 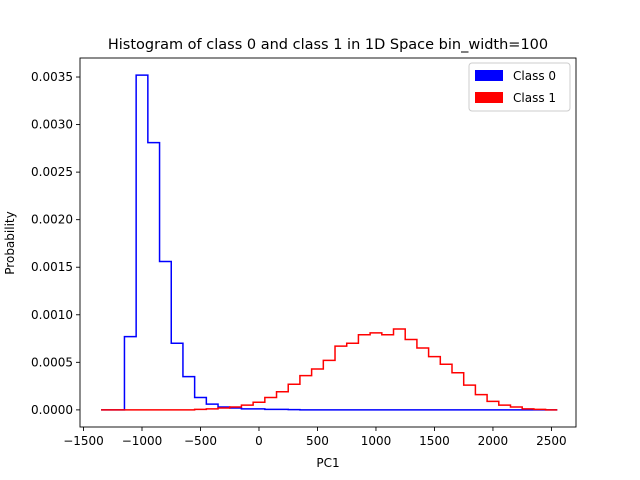 What do you see at coordinates (434, 441) in the screenshot?
I see `x-tick-label: 1500` at bounding box center [434, 441].